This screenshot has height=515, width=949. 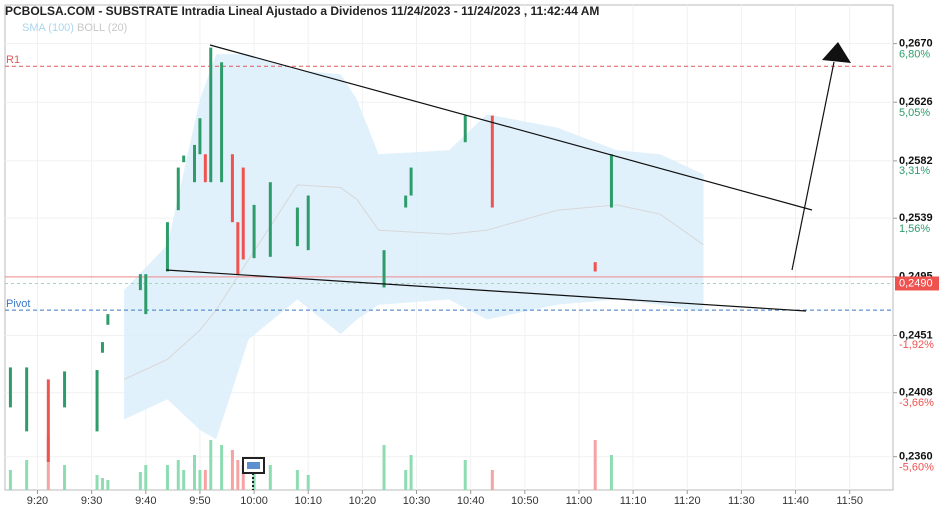 What do you see at coordinates (741, 501) in the screenshot?
I see `x-tick-label: 11:30` at bounding box center [741, 501].